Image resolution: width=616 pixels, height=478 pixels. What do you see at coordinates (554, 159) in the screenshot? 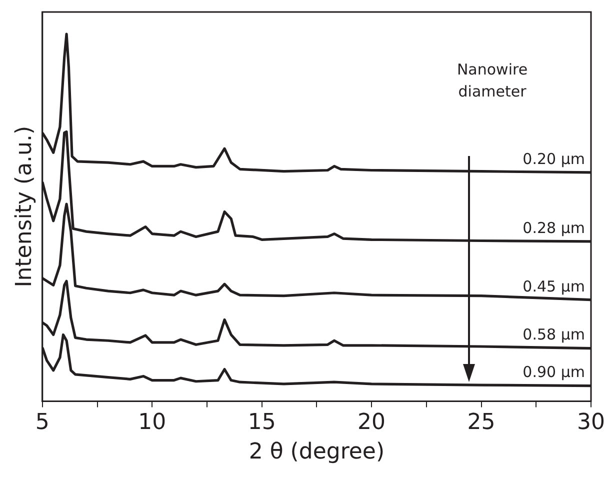
I see `series-label: 0.20 μm` at bounding box center [554, 159].